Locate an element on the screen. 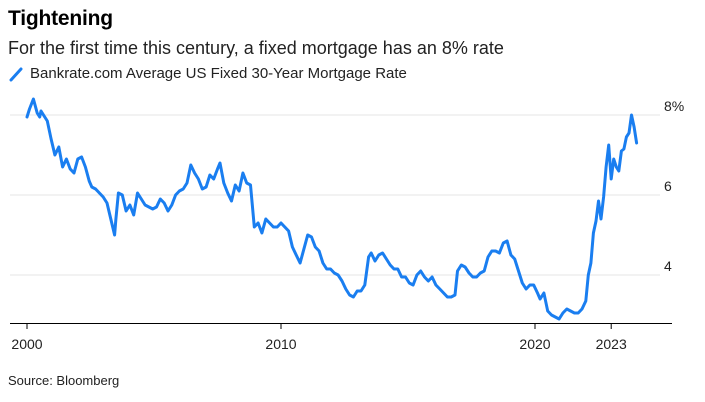 This screenshot has width=705, height=402. x-tick-label: 2010 is located at coordinates (280, 344).